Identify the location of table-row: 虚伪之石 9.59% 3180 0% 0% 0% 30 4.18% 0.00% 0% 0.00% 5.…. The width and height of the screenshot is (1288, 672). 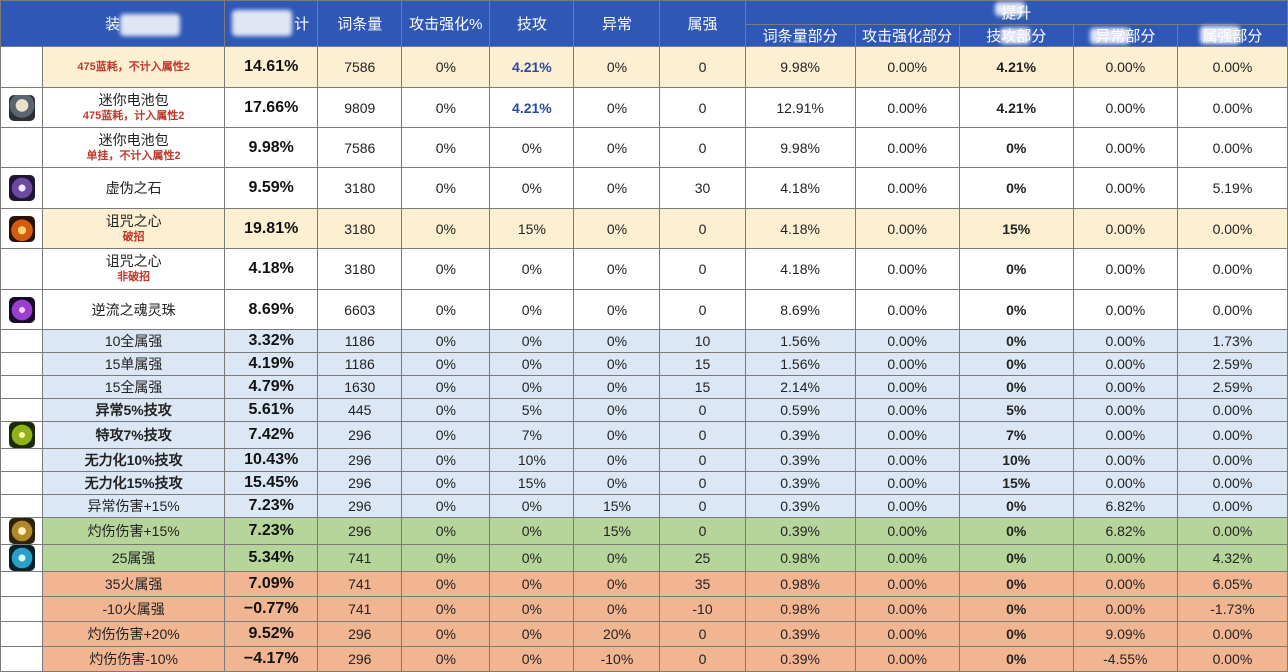
(644, 188).